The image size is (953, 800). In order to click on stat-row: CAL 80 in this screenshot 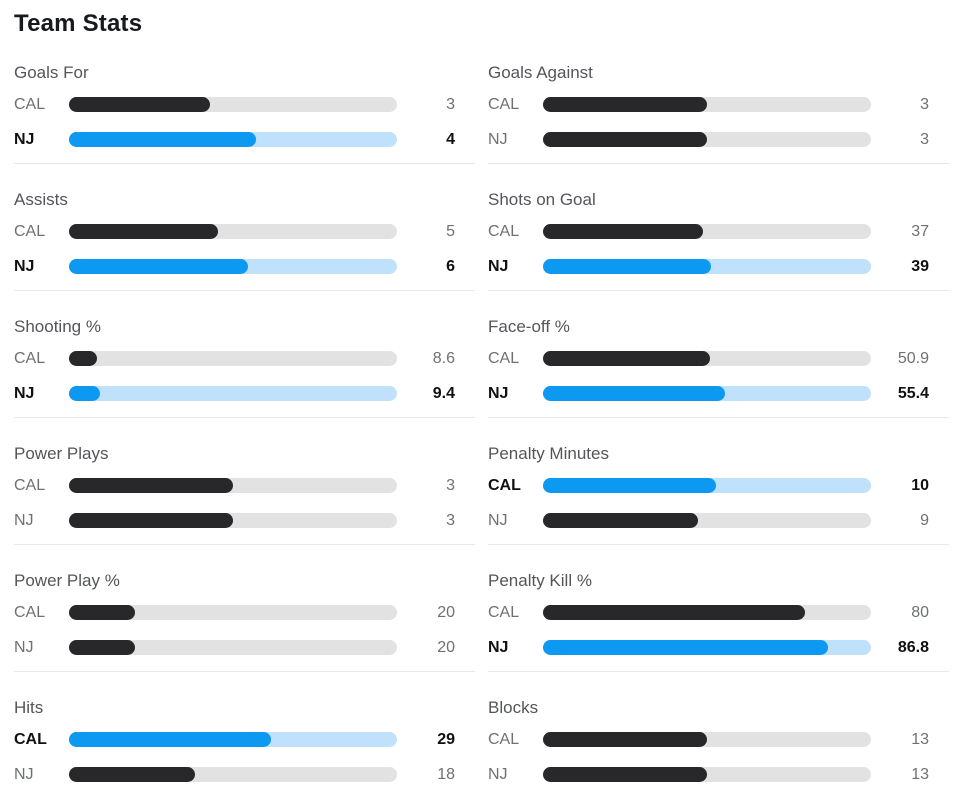, I will do `click(718, 612)`.